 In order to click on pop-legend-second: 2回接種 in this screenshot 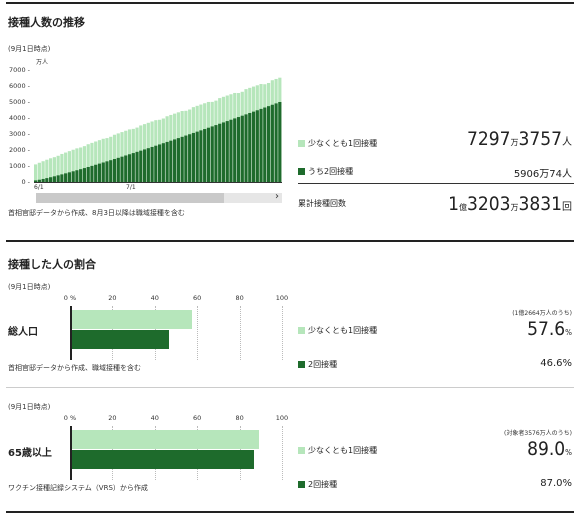, I will do `click(323, 364)`.